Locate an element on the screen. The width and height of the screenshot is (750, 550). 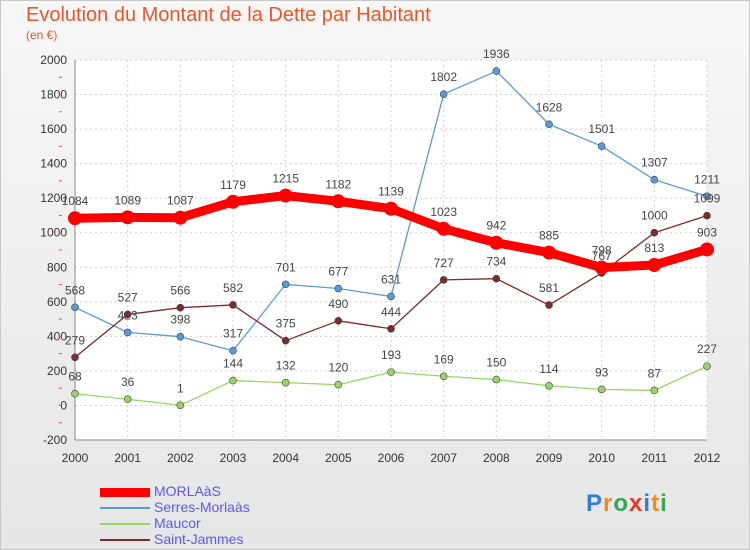
data-label: 727 is located at coordinates (444, 263).